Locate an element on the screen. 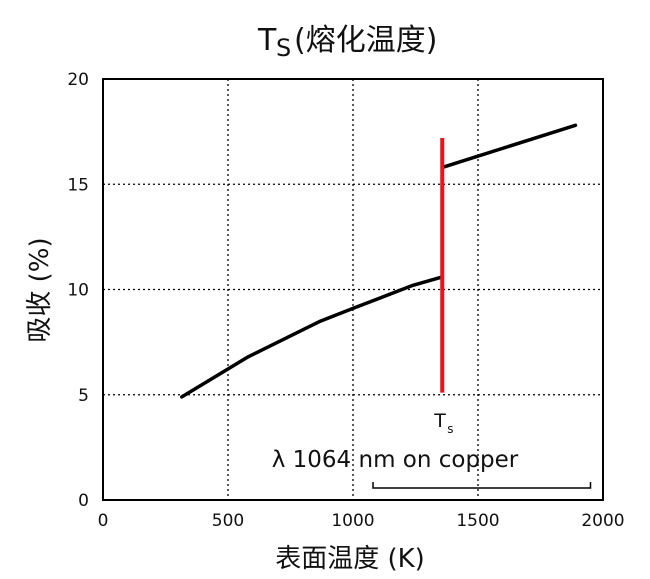 The height and width of the screenshot is (579, 650). x-tick-label-1000: 1000 is located at coordinates (352, 521).